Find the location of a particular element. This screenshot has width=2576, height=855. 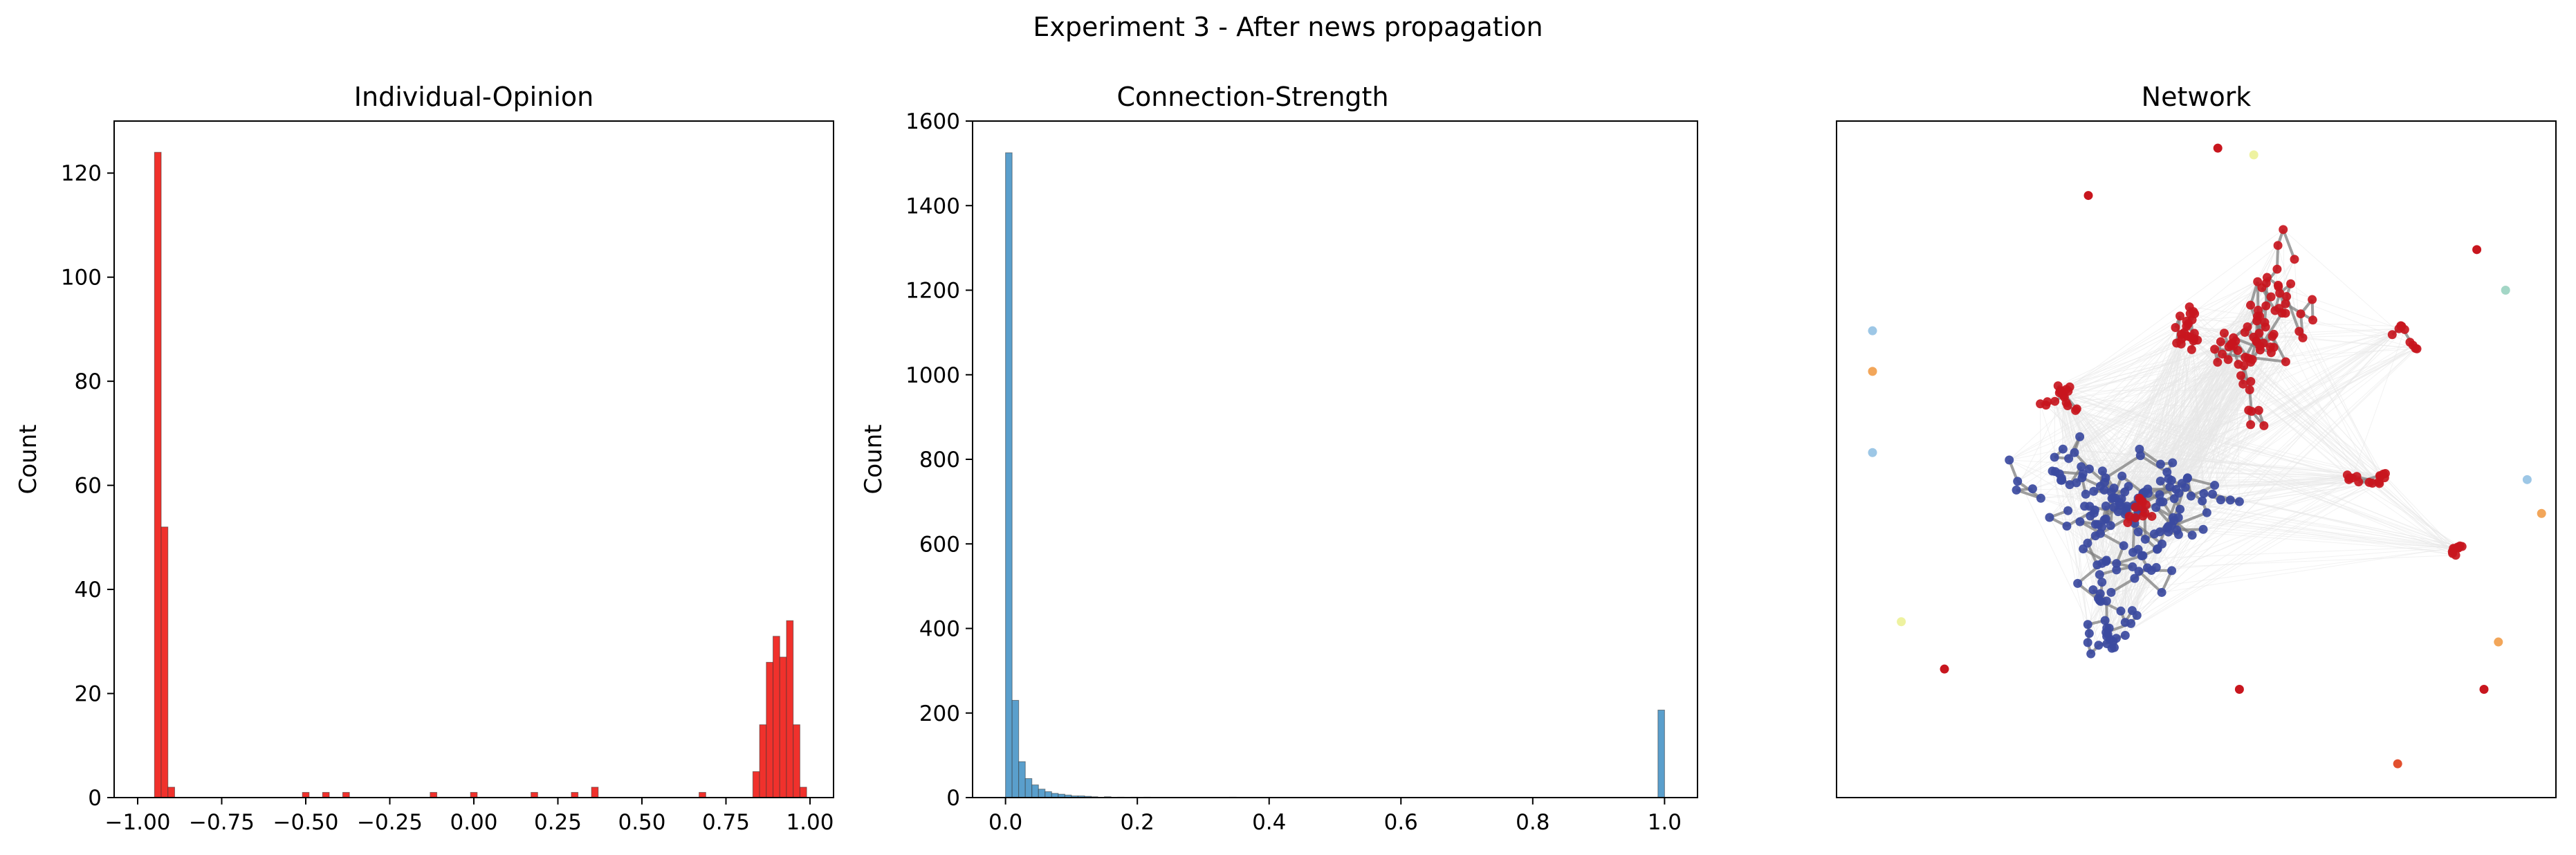

opinion-y-tick-label: 100 is located at coordinates (81, 279).